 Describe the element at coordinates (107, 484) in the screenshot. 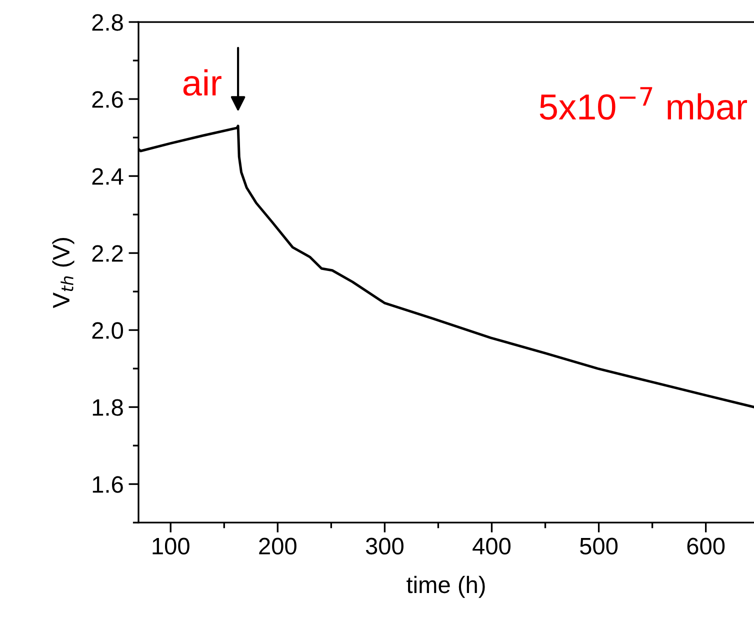

I see `y-tick-label: 1.6` at that location.